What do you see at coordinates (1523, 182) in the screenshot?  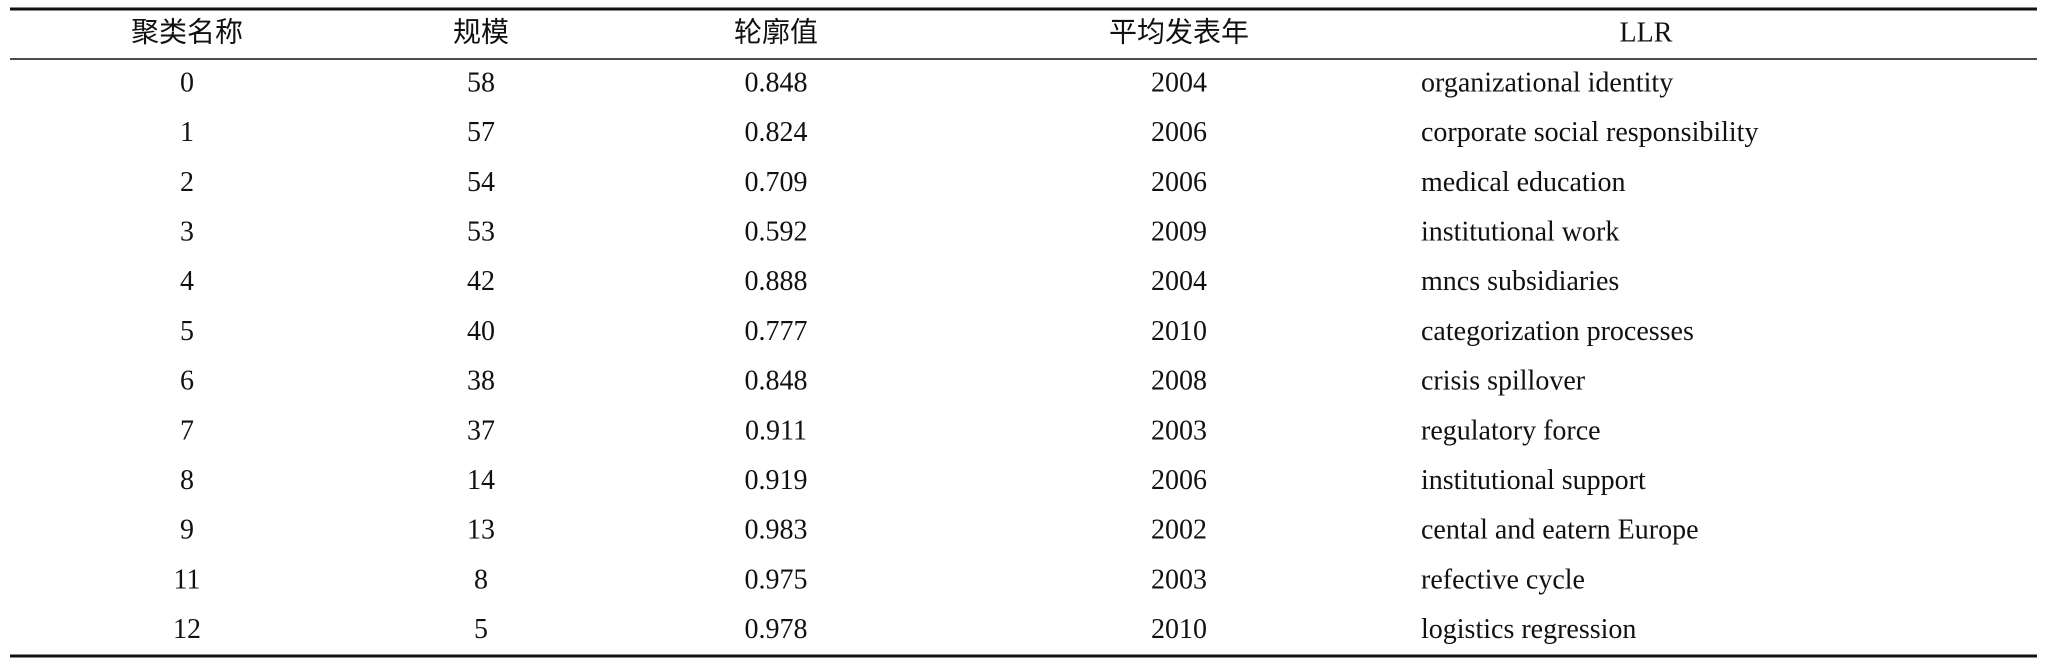 I see `llr-cell: medical education` at bounding box center [1523, 182].